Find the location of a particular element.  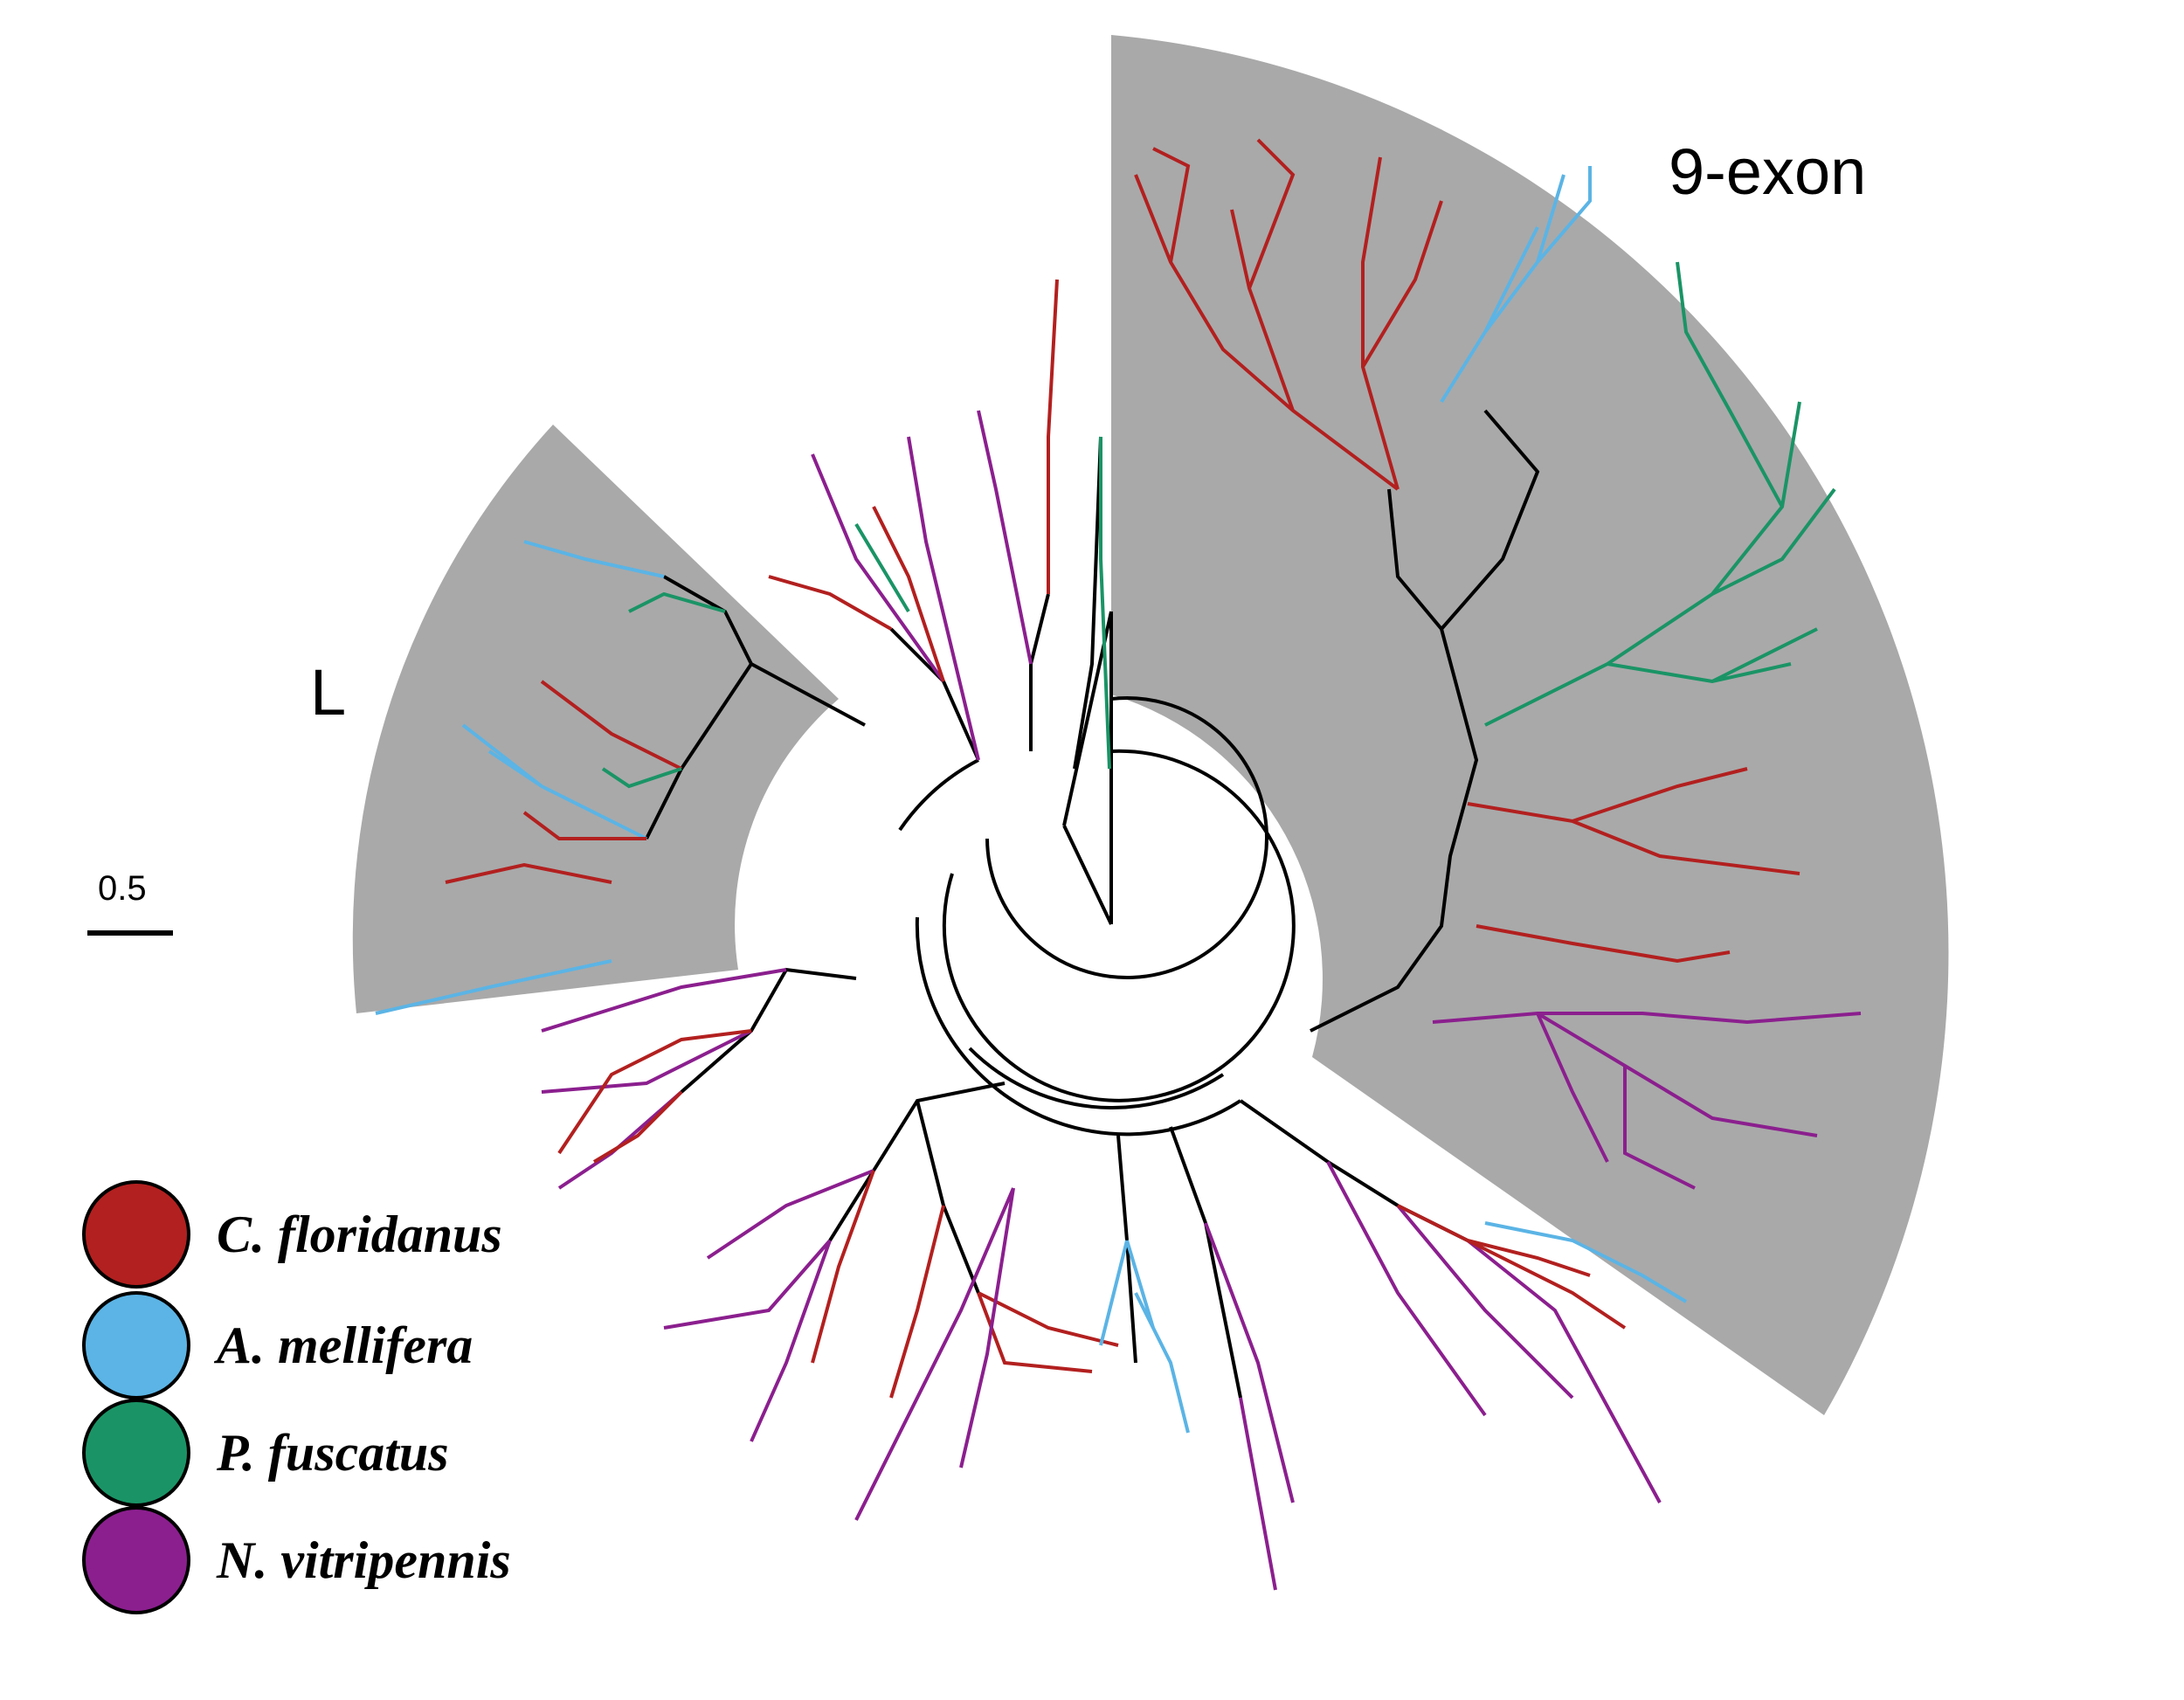

branch-cluster-blue-9exon is located at coordinates (1516, 285).